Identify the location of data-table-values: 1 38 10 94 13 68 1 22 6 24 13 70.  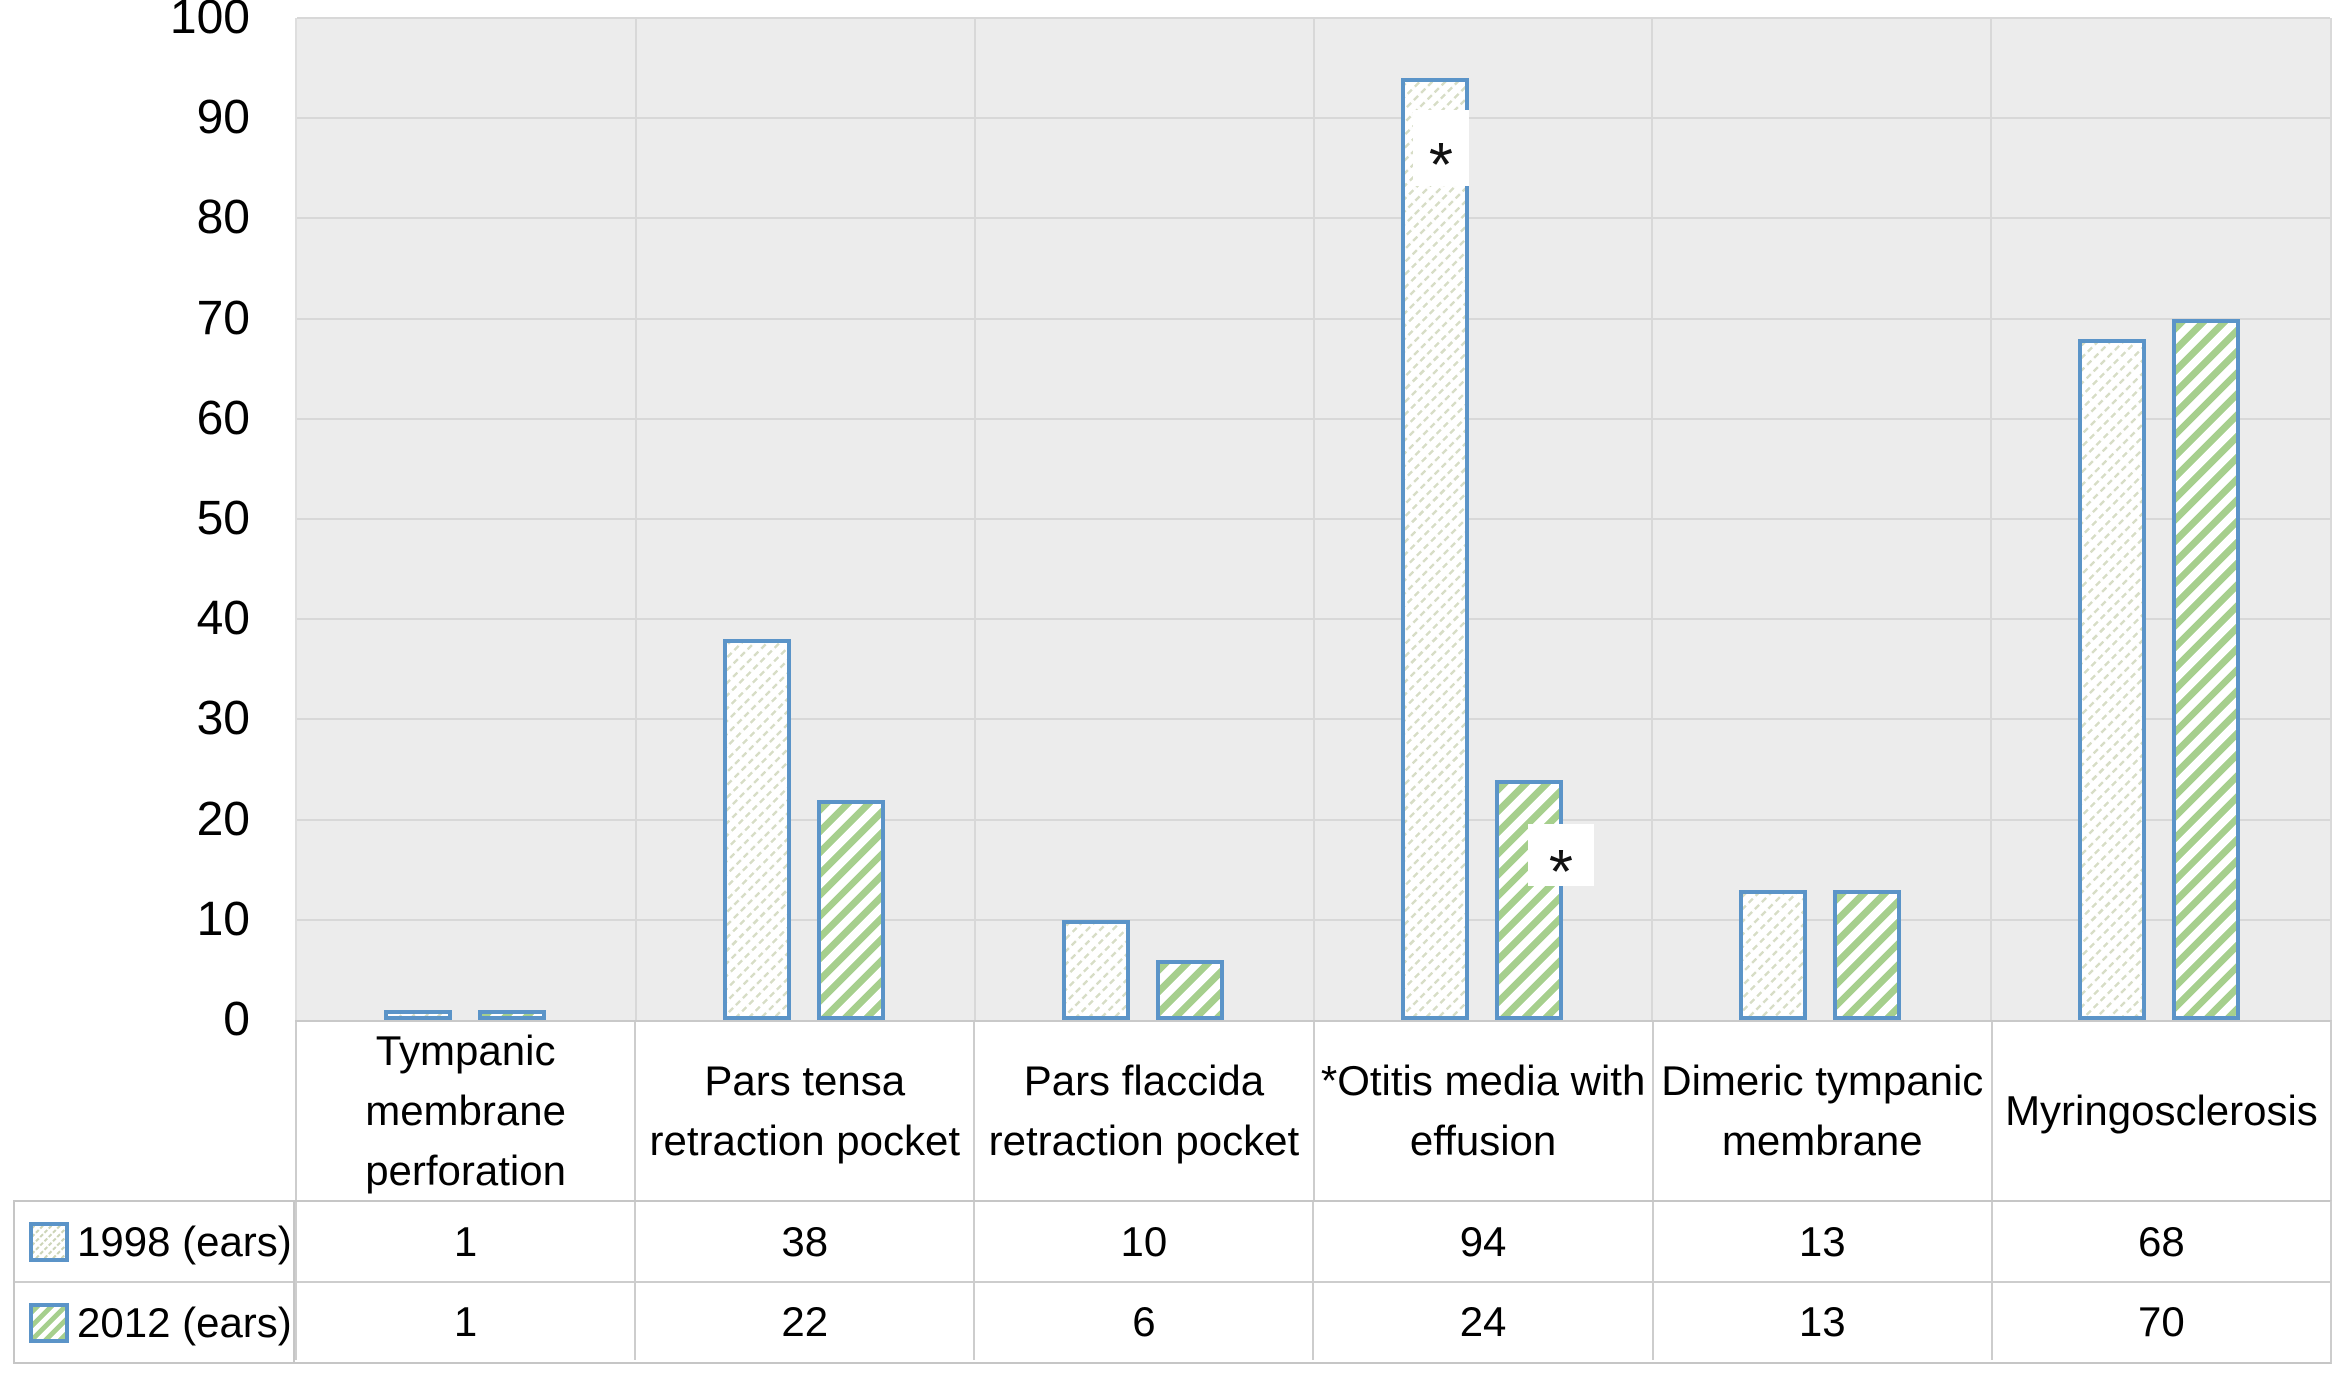
(1313, 1282).